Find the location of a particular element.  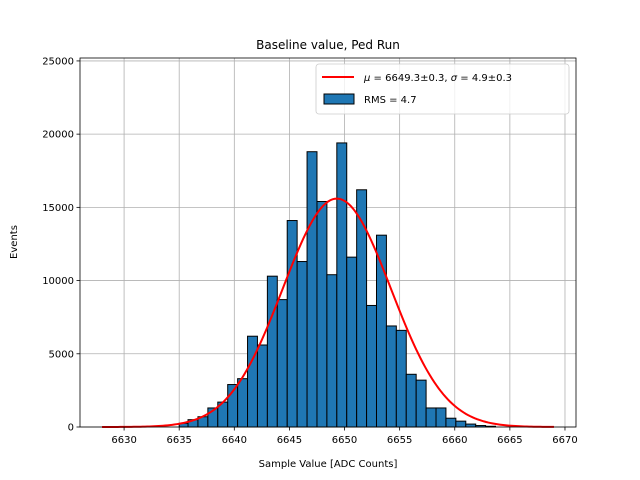

legend: μ = 6649.3±0.3, σ = 4.9±0.3 RMS = 4.7 is located at coordinates (442, 89).